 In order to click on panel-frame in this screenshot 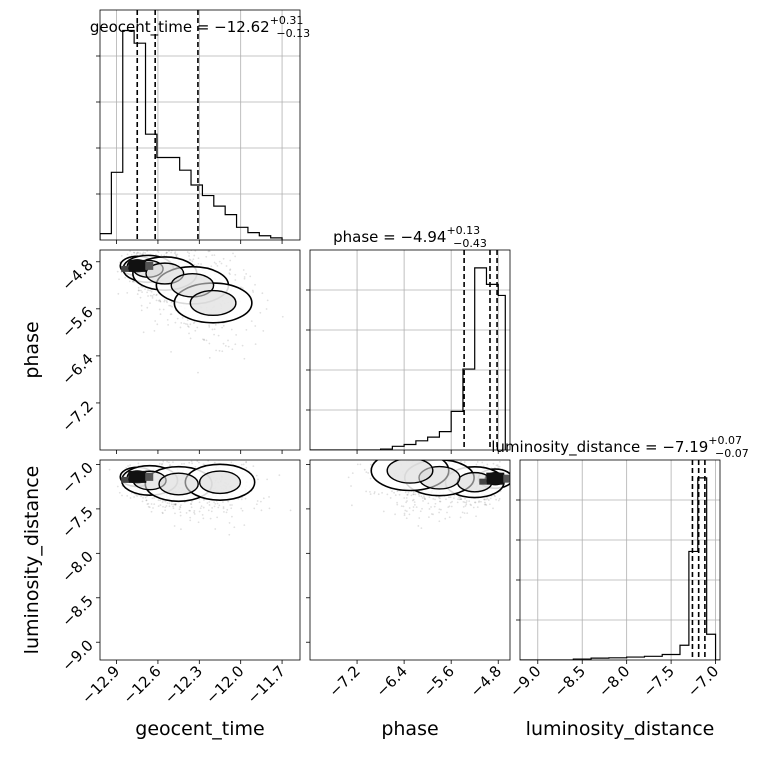, I will do `click(200, 560)`.